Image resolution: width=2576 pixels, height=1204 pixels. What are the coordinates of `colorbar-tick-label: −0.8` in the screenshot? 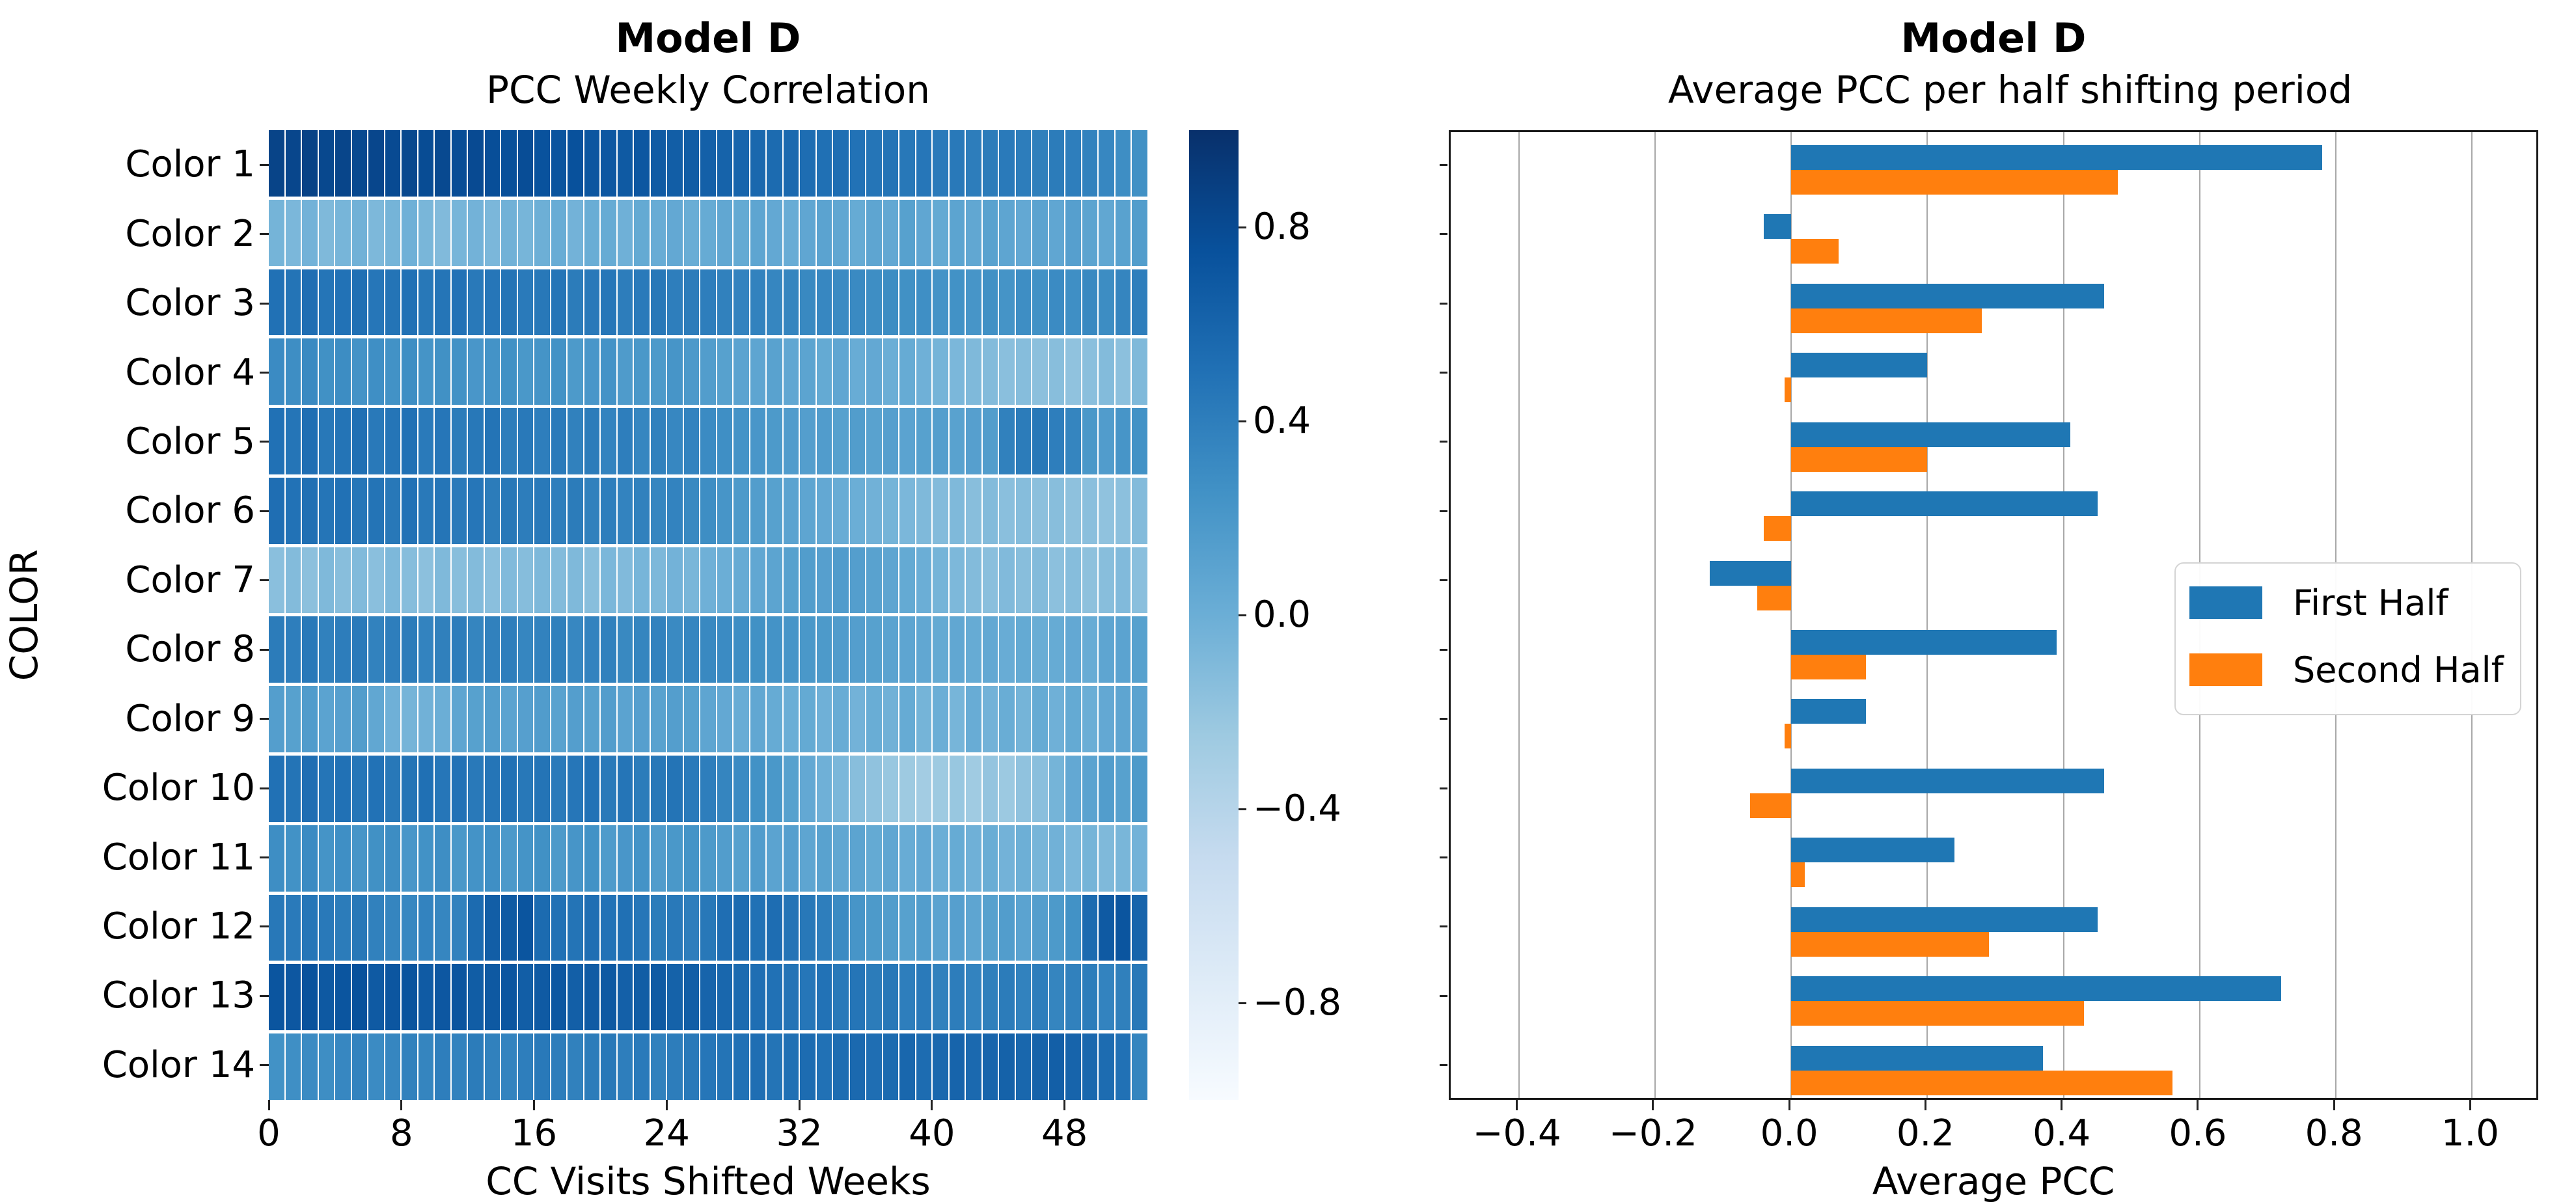 It's located at (1297, 1002).